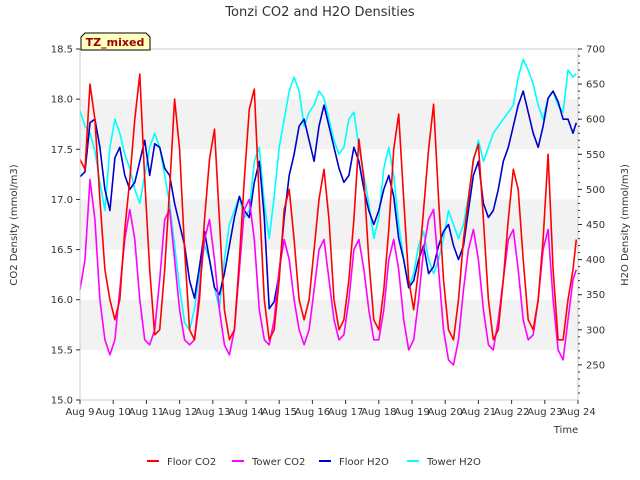  What do you see at coordinates (62, 150) in the screenshot?
I see `y-left-tick-label: 17.5` at bounding box center [62, 150].